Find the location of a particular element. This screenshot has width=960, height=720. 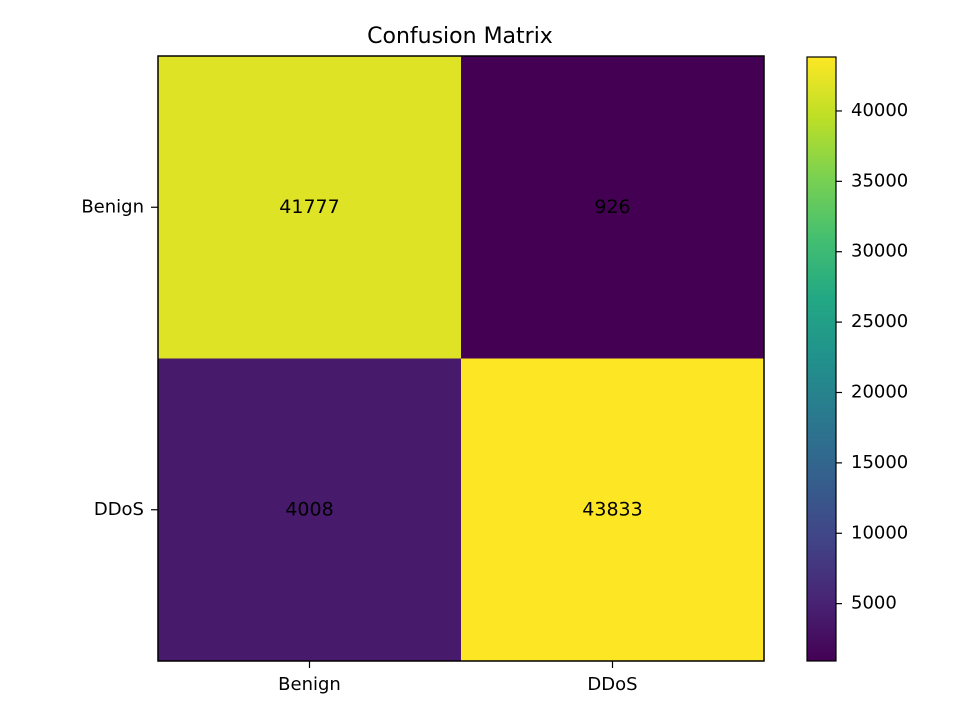

colorbar-tick-label: 20000 is located at coordinates (879, 391).